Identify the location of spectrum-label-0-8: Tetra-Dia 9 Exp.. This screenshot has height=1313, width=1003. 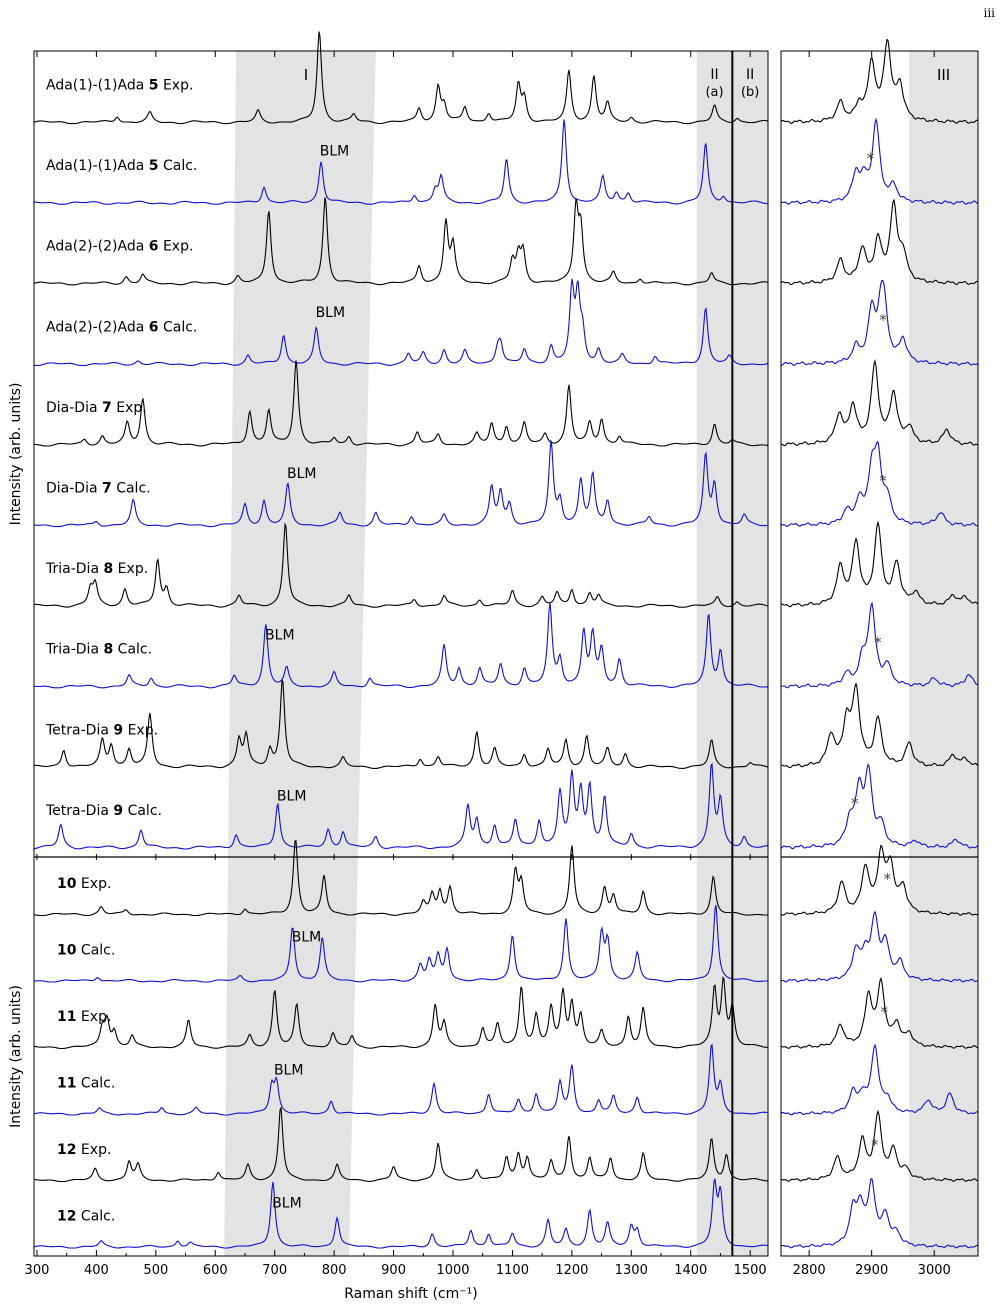
(101, 730).